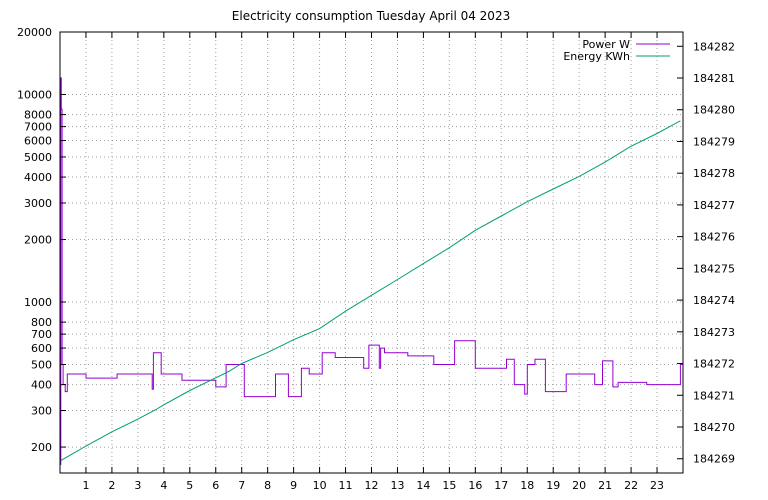  What do you see at coordinates (714, 78) in the screenshot?
I see `y2-tick-label: 184281` at bounding box center [714, 78].